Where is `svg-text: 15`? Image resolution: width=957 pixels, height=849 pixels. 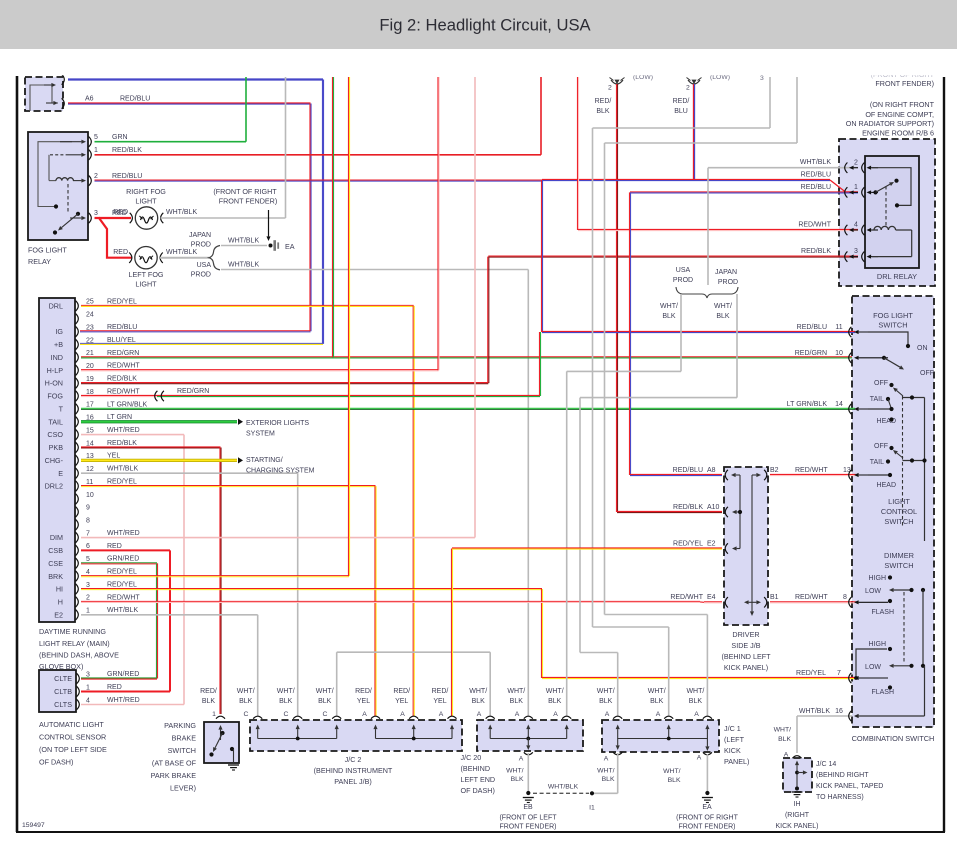 svg-text: 15 is located at coordinates (90, 430).